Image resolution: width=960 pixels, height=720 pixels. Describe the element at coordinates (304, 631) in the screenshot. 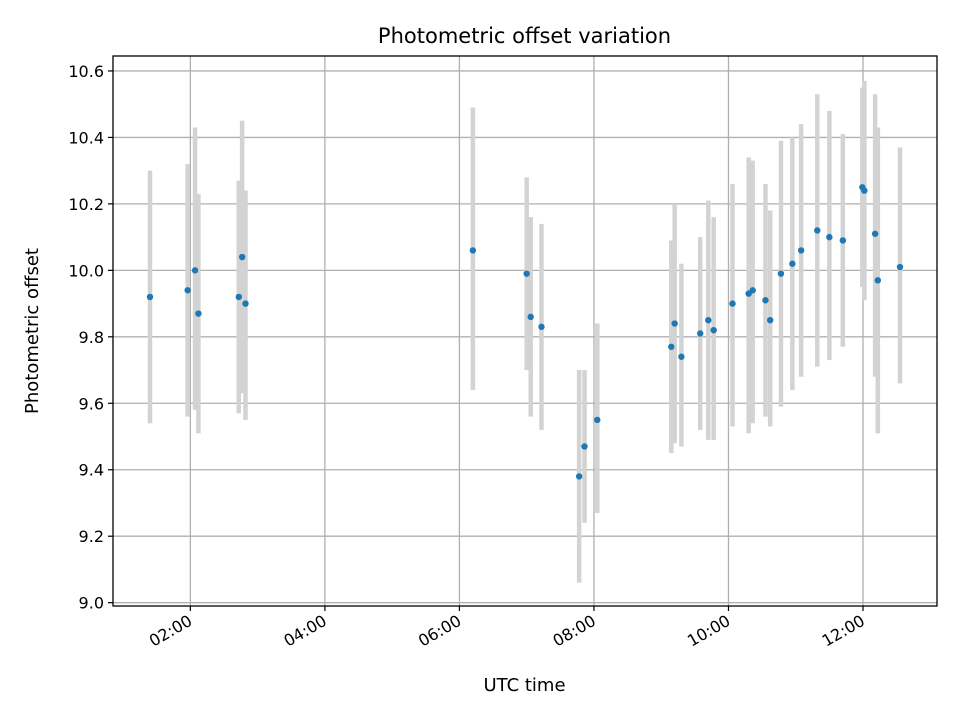

I see `x-tick-label: 04:00` at that location.